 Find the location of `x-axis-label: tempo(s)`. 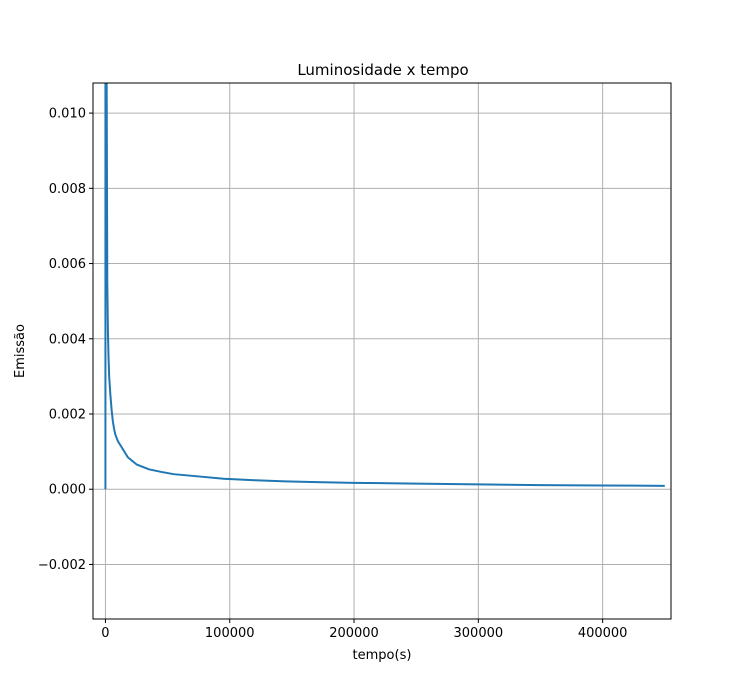

x-axis-label: tempo(s) is located at coordinates (382, 655).